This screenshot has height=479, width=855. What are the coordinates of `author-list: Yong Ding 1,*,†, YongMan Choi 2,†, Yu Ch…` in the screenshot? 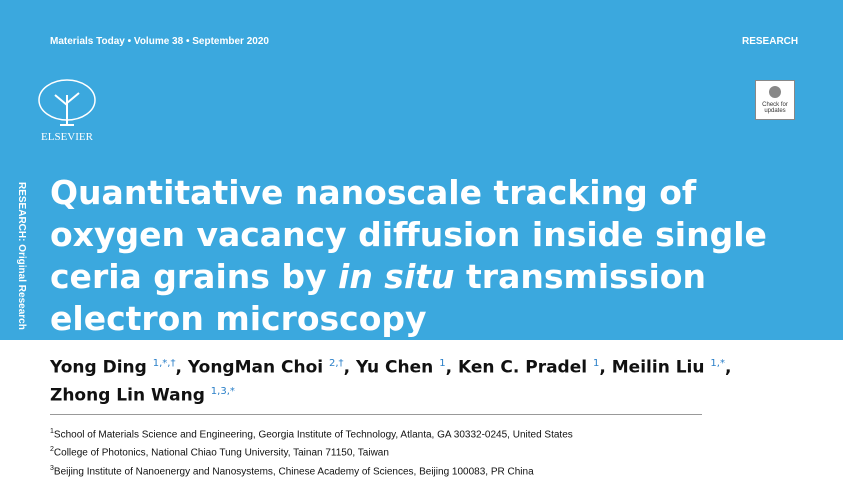 It's located at (400, 379).